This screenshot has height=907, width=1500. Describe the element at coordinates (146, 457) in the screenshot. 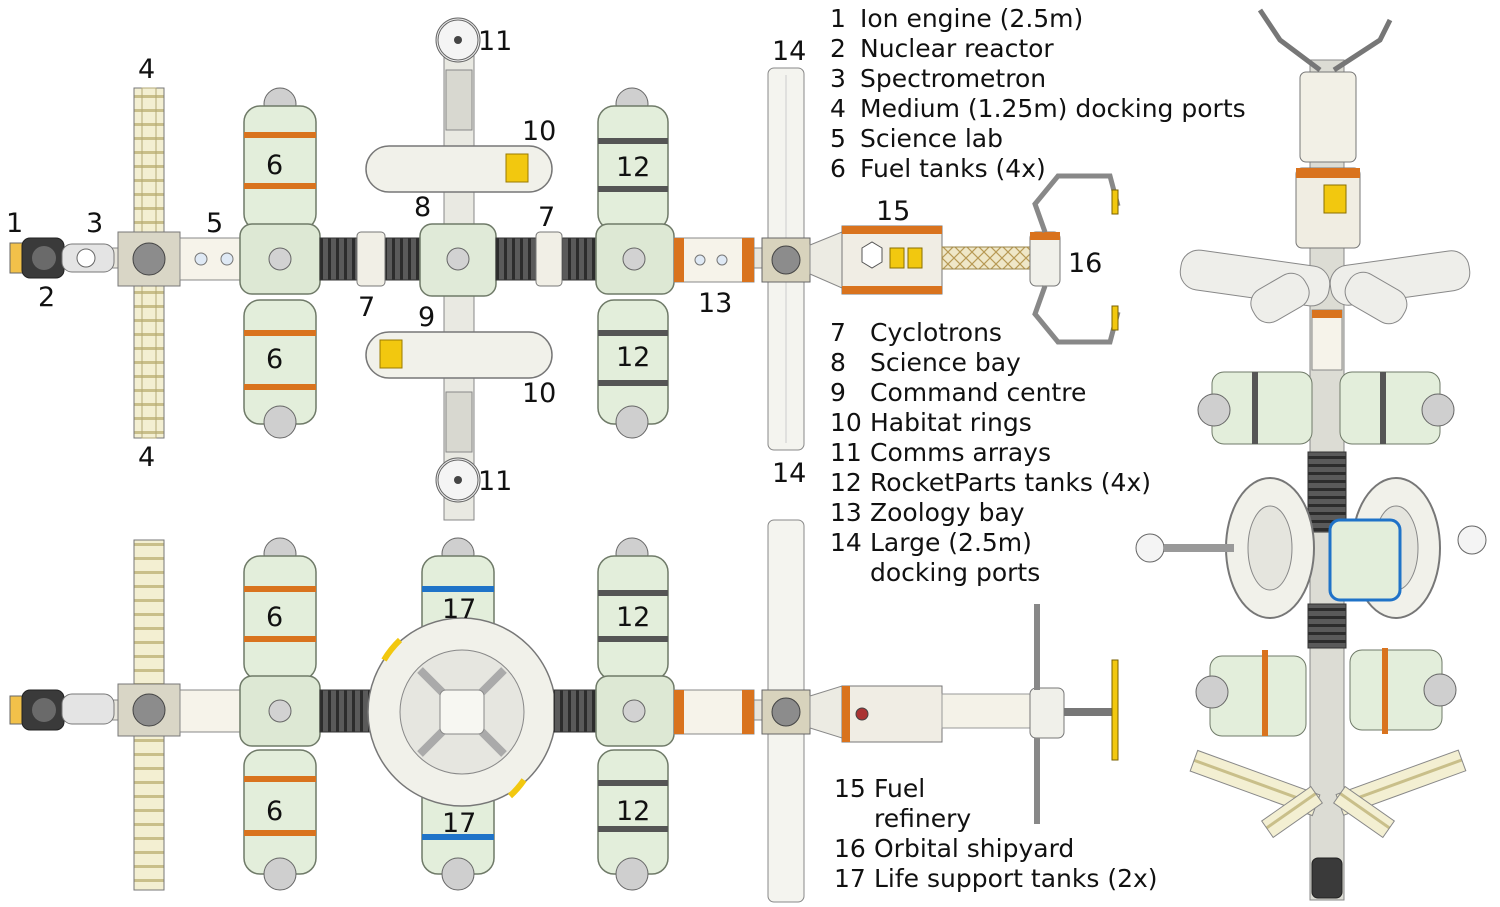

I see `callout-4-bottom: 4` at that location.